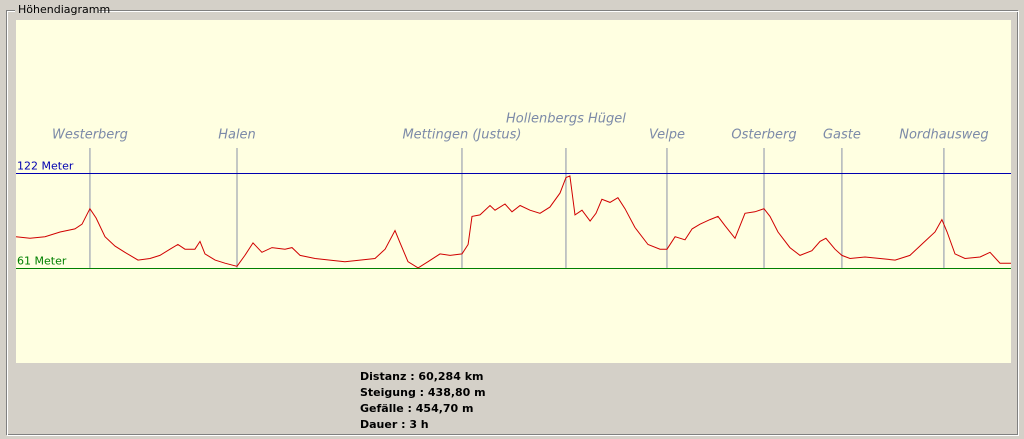 This screenshot has width=1024, height=439. I want to click on waypoint-label: Mettingen (Justus), so click(461, 135).